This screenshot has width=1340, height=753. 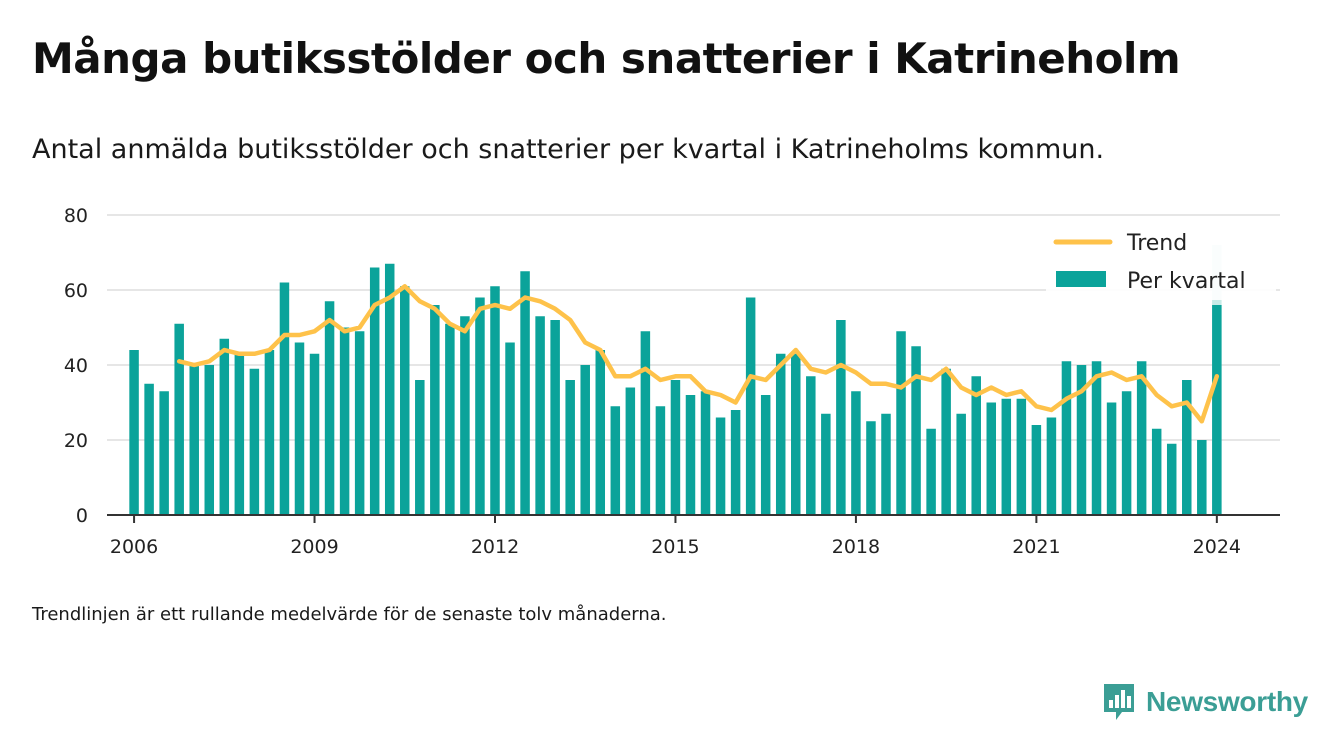 I want to click on logo-text: Newsworthy, so click(x=1227, y=701).